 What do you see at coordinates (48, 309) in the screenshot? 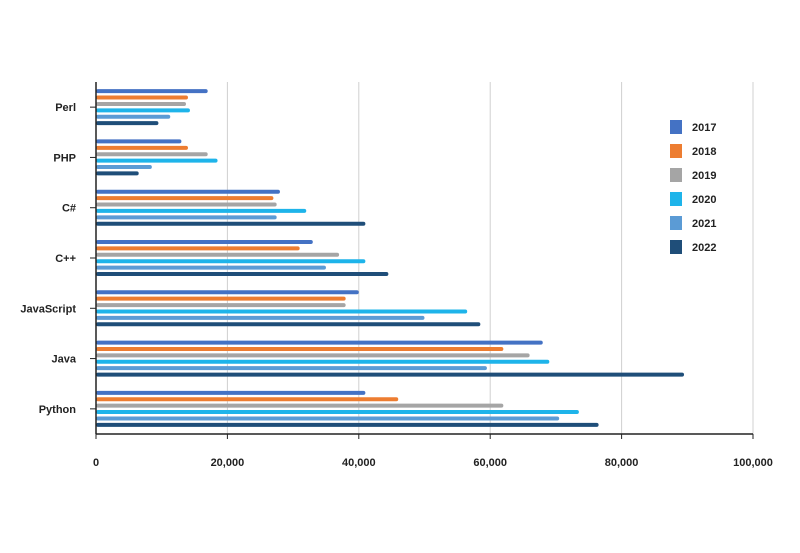
I see `y-tick-label: JavaScript` at bounding box center [48, 309].